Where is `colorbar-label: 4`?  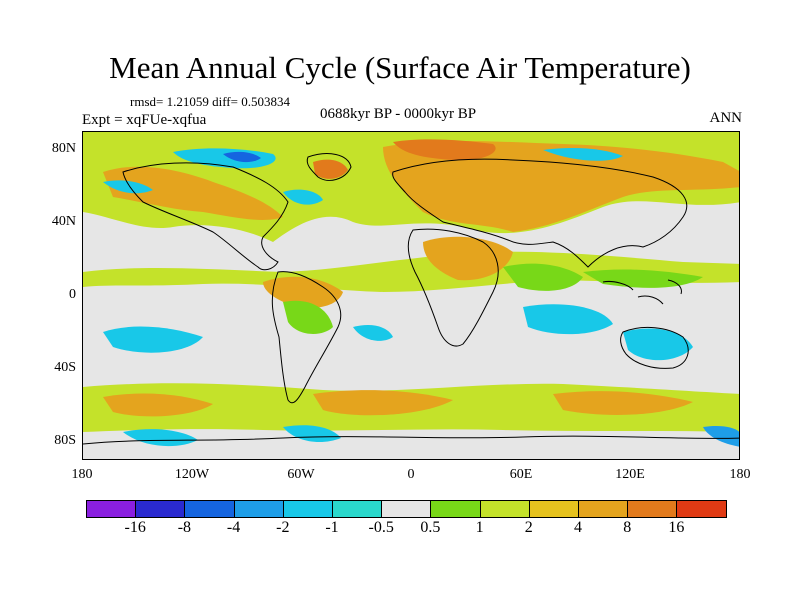 colorbar-label: 4 is located at coordinates (578, 527).